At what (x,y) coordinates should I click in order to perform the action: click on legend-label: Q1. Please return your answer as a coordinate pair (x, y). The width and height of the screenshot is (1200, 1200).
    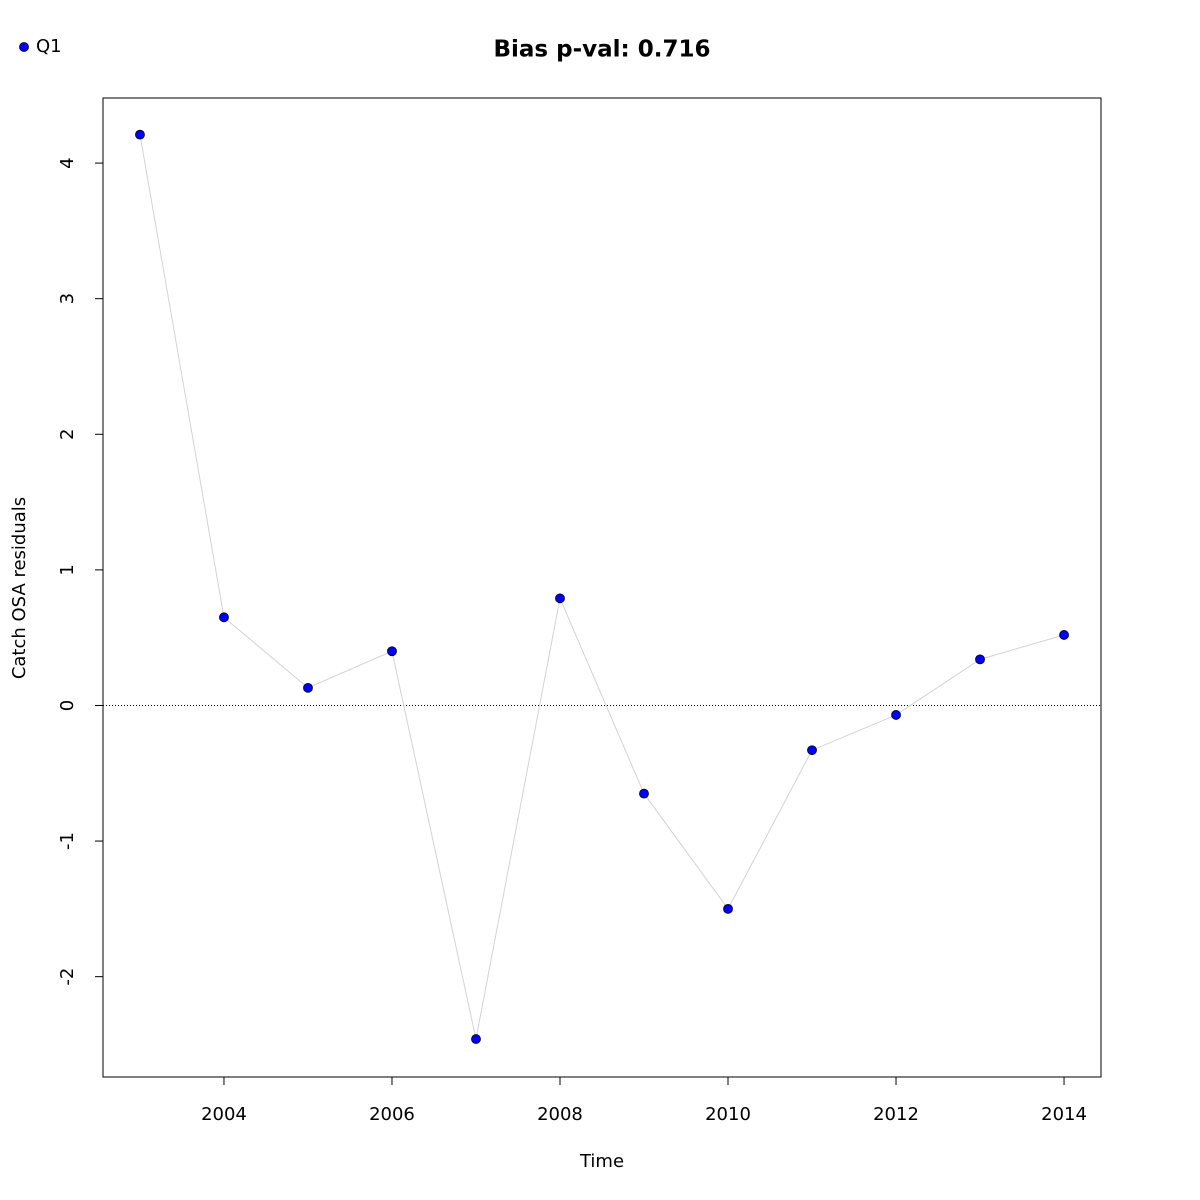
    Looking at the image, I should click on (49, 46).